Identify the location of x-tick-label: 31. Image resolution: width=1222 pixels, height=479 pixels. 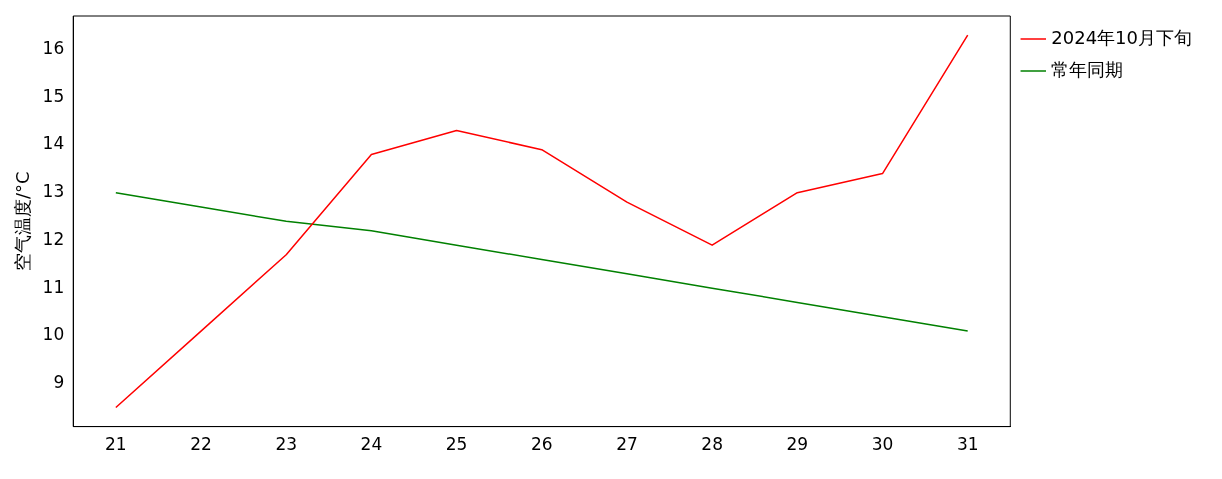
(967, 444).